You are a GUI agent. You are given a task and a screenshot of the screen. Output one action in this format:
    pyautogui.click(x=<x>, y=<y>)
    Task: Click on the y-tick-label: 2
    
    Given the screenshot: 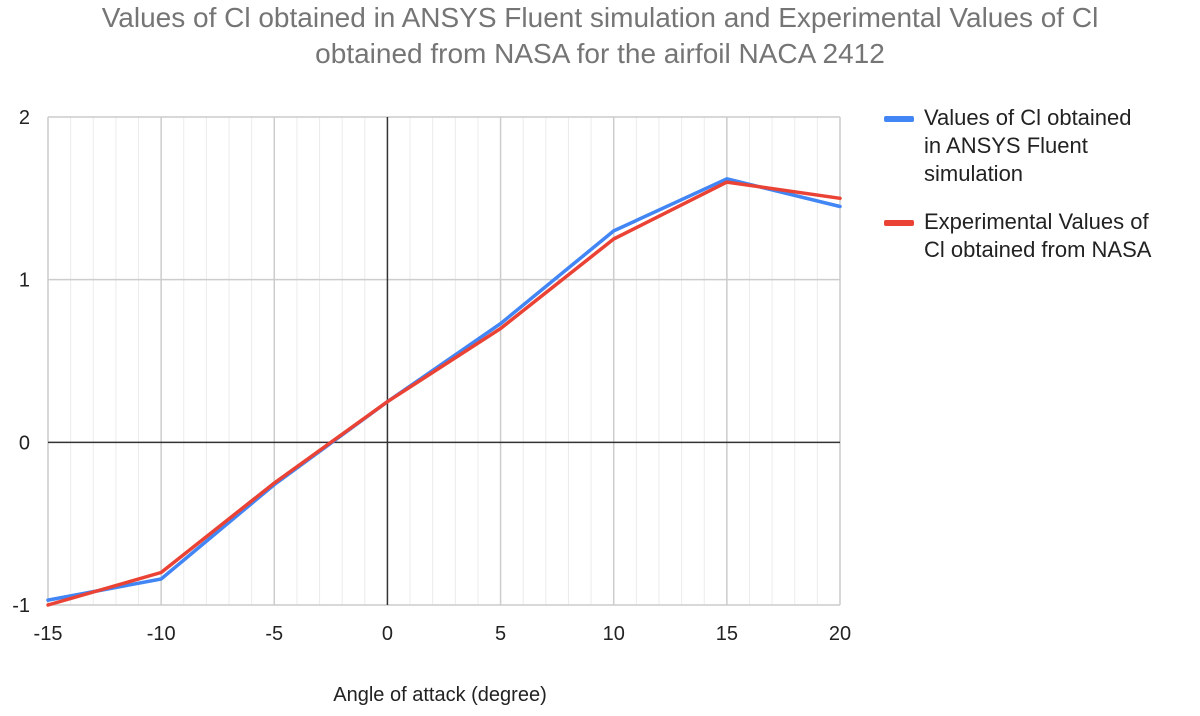 What is the action you would take?
    pyautogui.click(x=24, y=118)
    